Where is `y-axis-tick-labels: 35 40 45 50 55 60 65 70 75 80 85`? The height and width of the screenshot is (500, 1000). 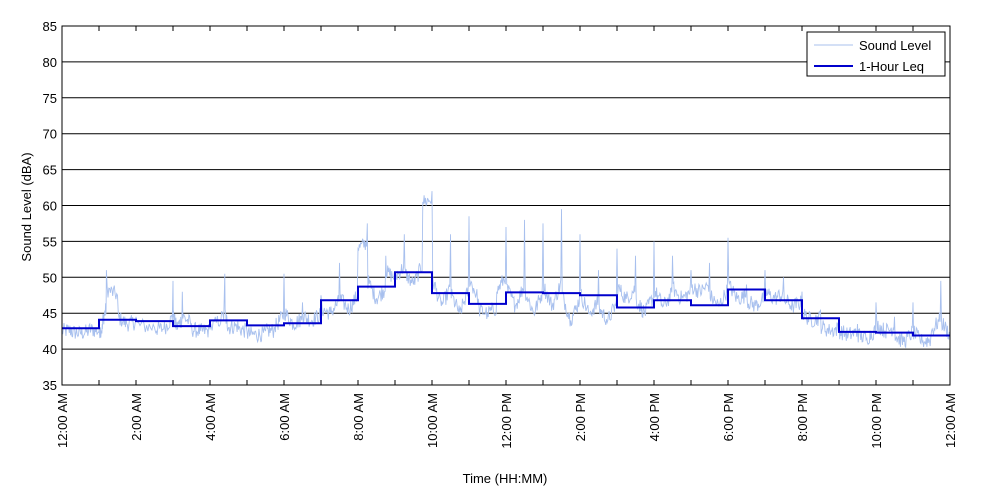
y-axis-tick-labels: 35 40 45 50 55 60 65 70 75 80 85 is located at coordinates (50, 206).